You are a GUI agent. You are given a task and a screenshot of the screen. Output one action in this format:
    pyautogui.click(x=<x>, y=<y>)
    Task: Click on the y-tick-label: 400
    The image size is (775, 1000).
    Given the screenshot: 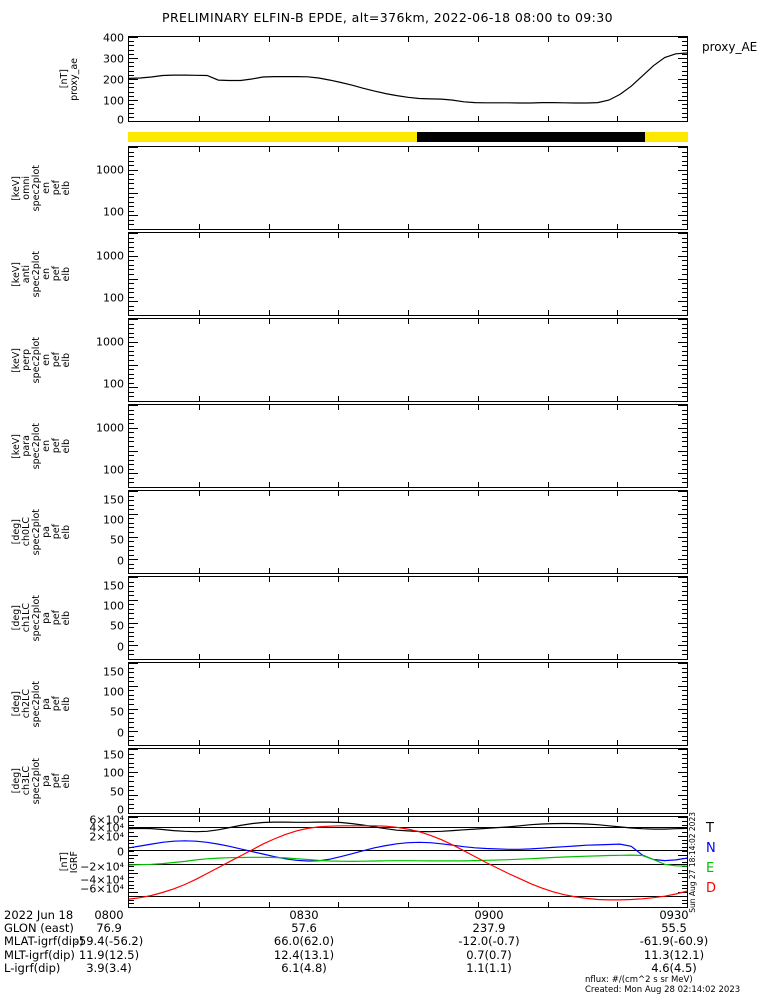 What is the action you would take?
    pyautogui.click(x=113, y=38)
    